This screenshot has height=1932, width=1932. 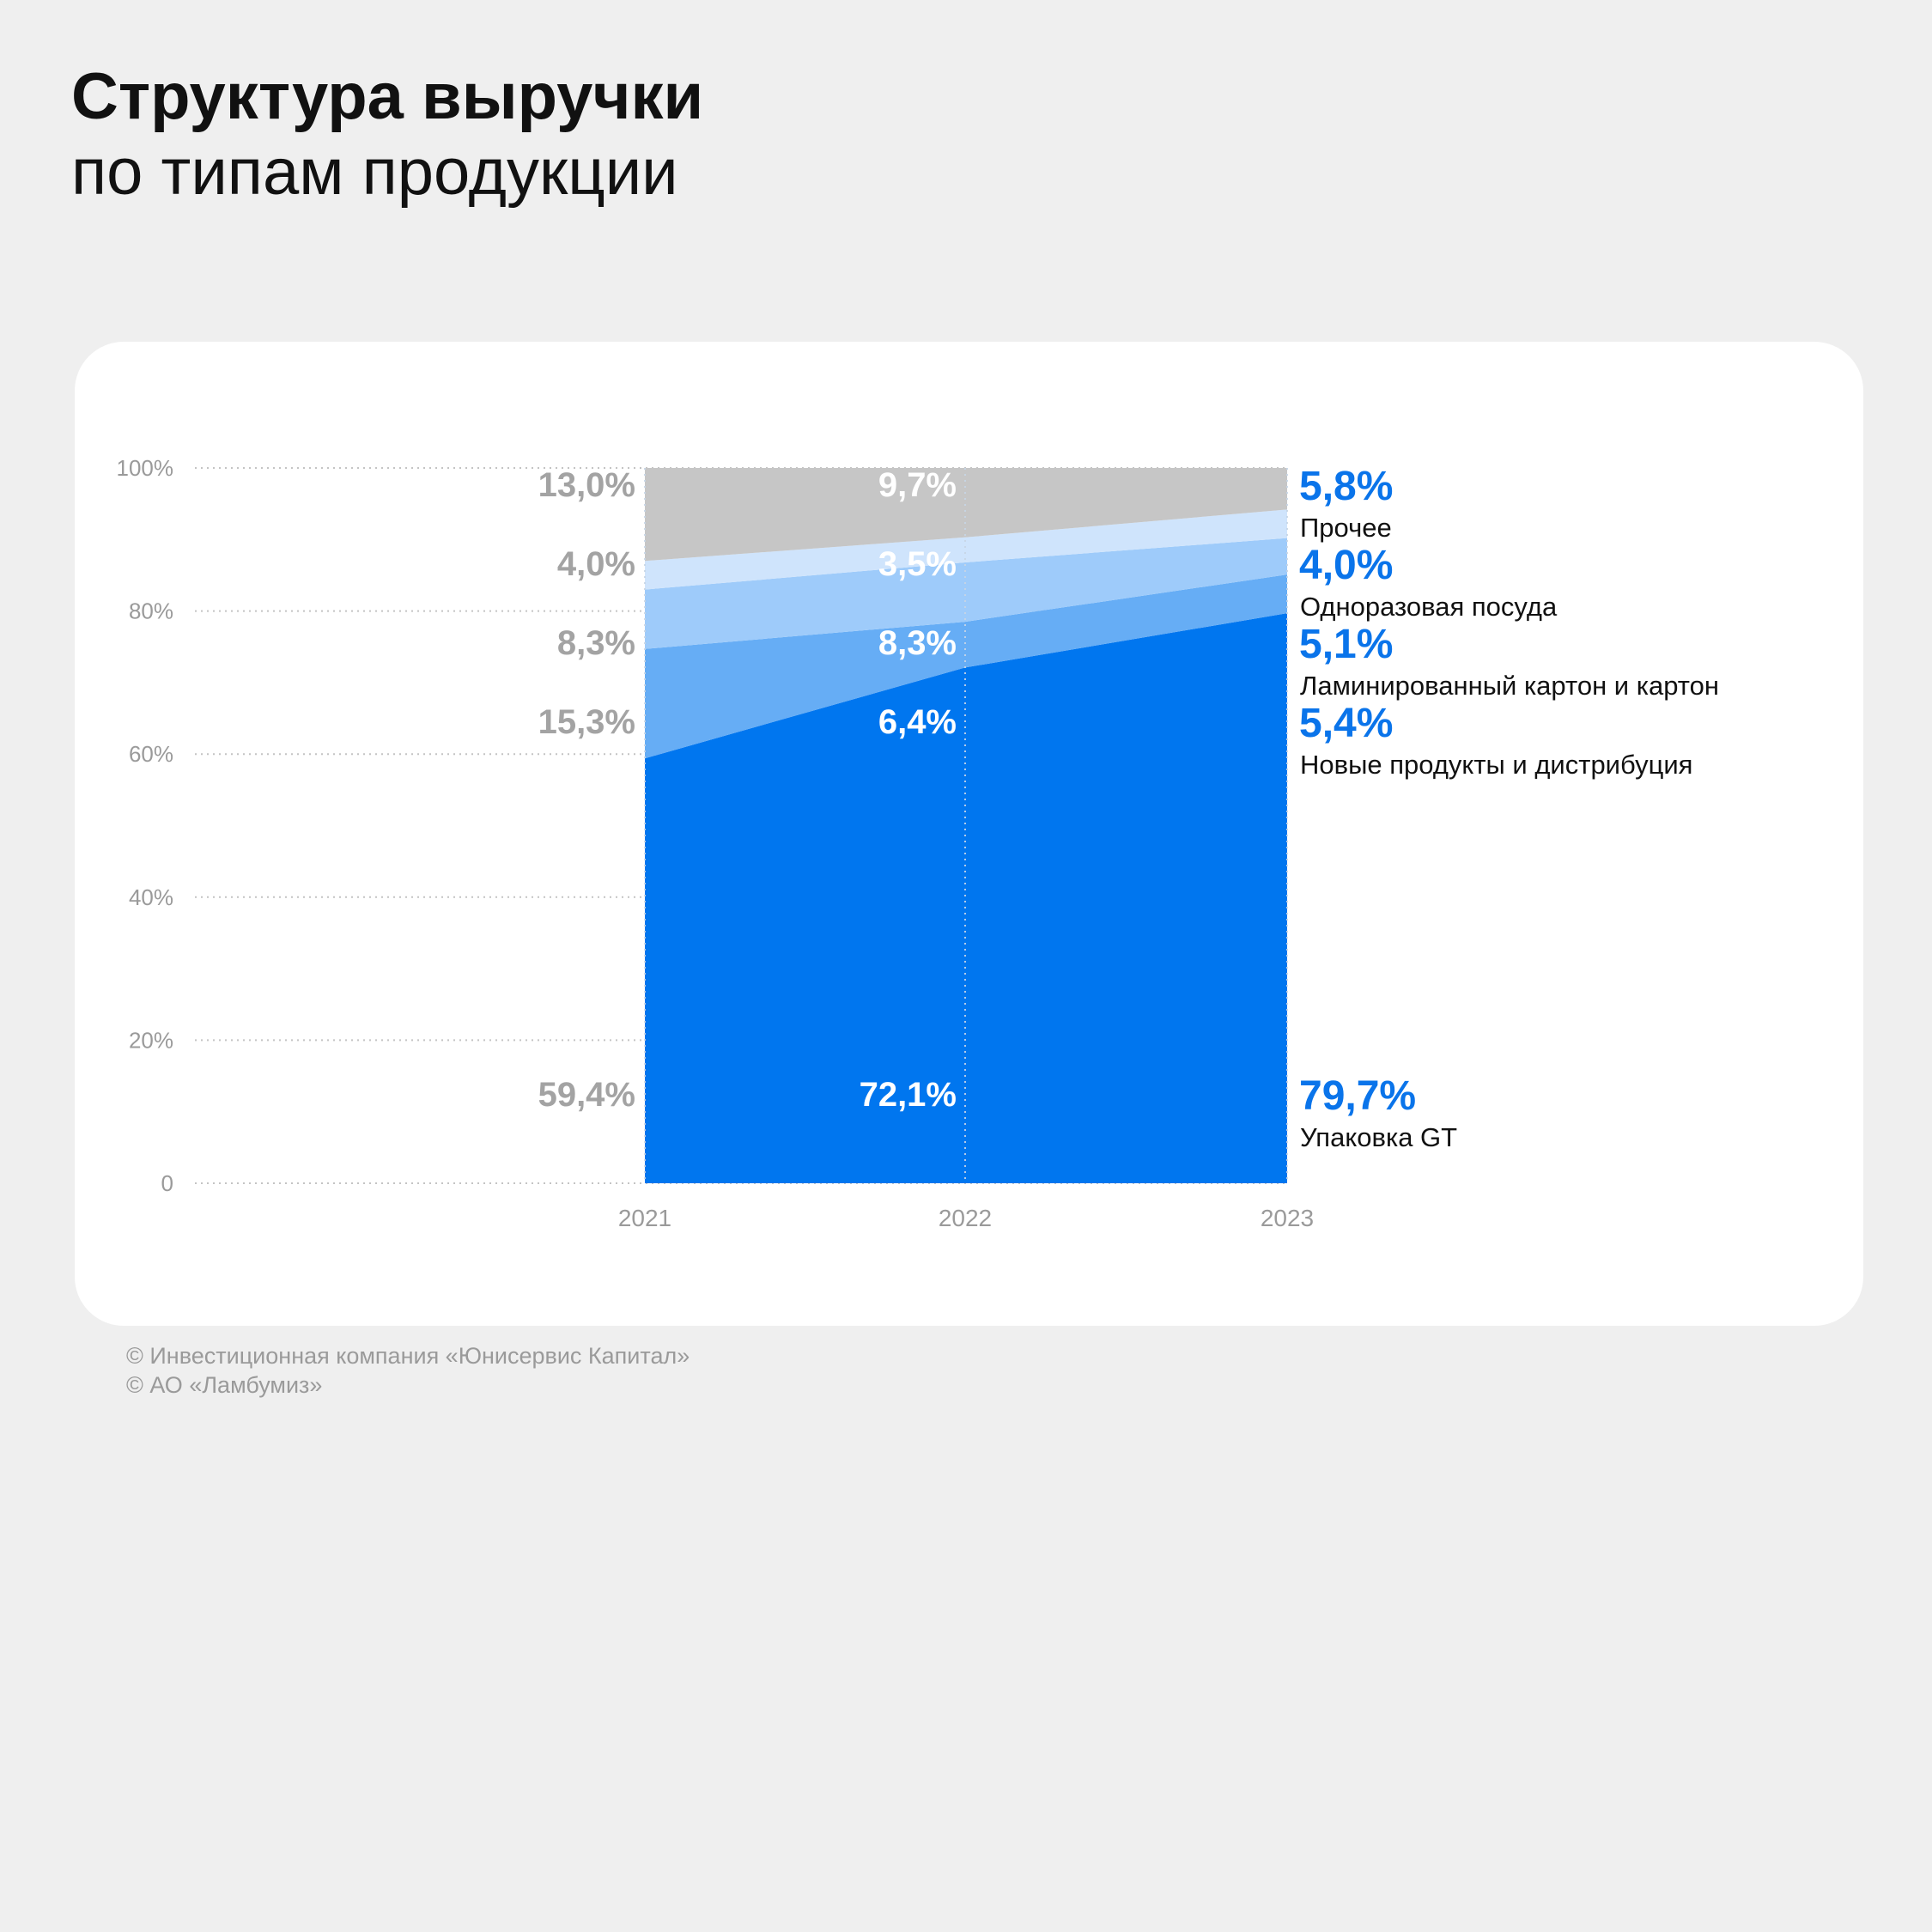 What do you see at coordinates (1357, 1096) in the screenshot?
I see `data-label-2023: 79,7%` at bounding box center [1357, 1096].